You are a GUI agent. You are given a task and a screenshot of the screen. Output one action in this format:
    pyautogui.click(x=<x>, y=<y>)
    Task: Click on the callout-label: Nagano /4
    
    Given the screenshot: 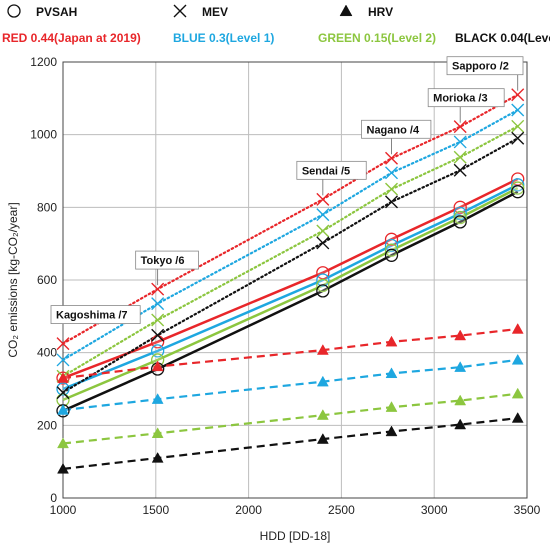 What is the action you would take?
    pyautogui.click(x=393, y=130)
    